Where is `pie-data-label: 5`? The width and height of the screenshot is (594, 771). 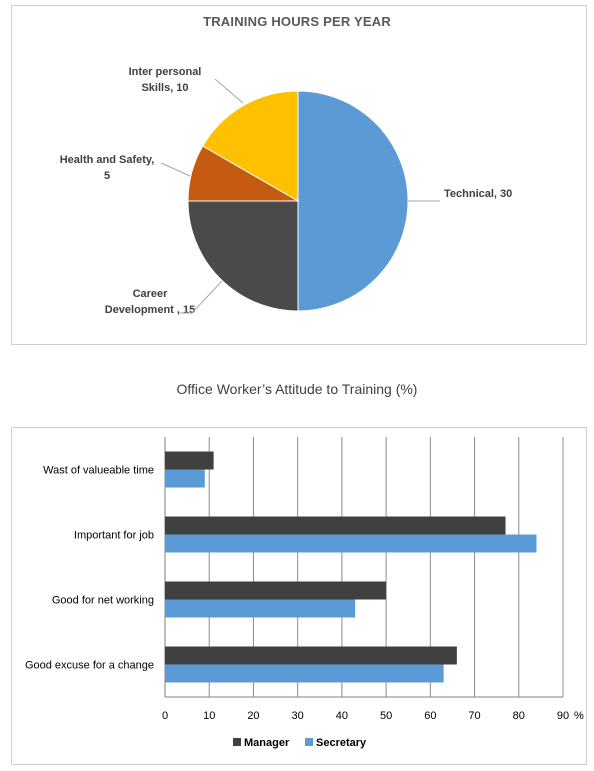 pie-data-label: 5 is located at coordinates (107, 176).